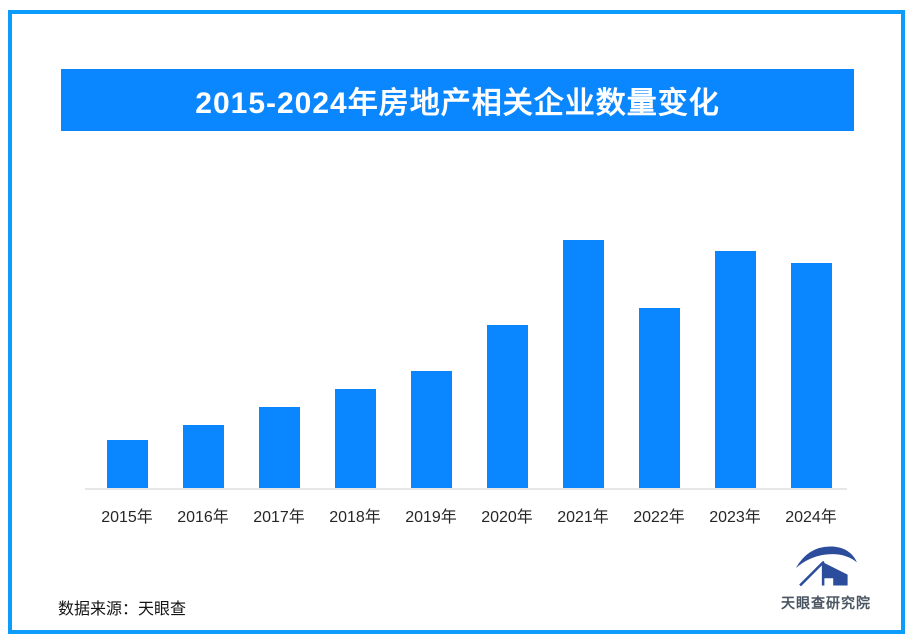 Image resolution: width=915 pixels, height=642 pixels. I want to click on tianyancha-logo-icon, so click(826, 566).